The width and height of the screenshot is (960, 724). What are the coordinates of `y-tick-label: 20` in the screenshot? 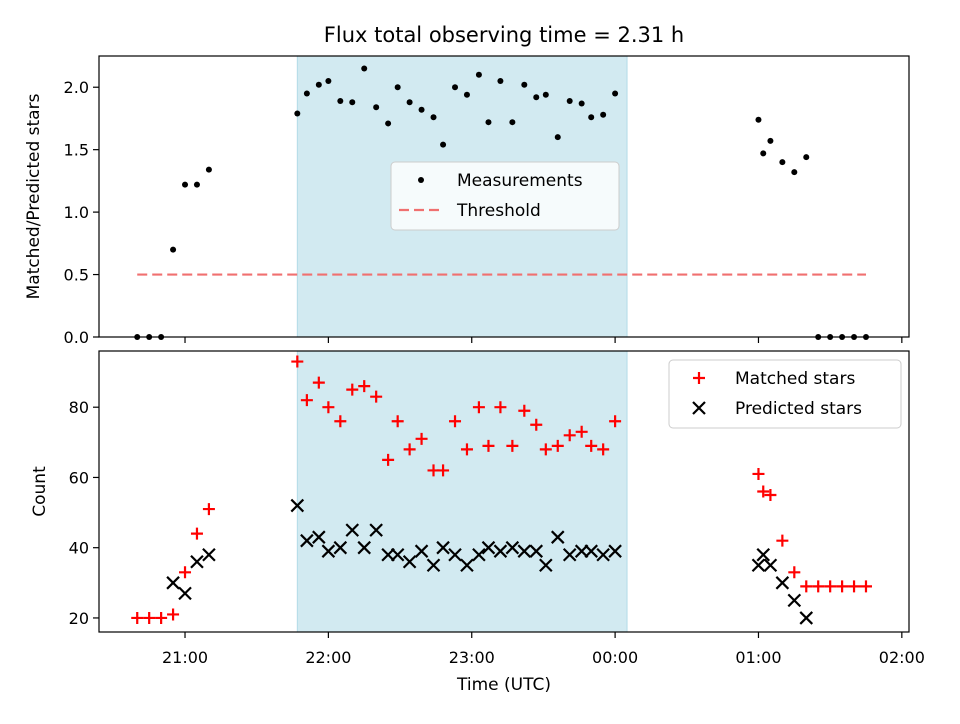 It's located at (79, 618).